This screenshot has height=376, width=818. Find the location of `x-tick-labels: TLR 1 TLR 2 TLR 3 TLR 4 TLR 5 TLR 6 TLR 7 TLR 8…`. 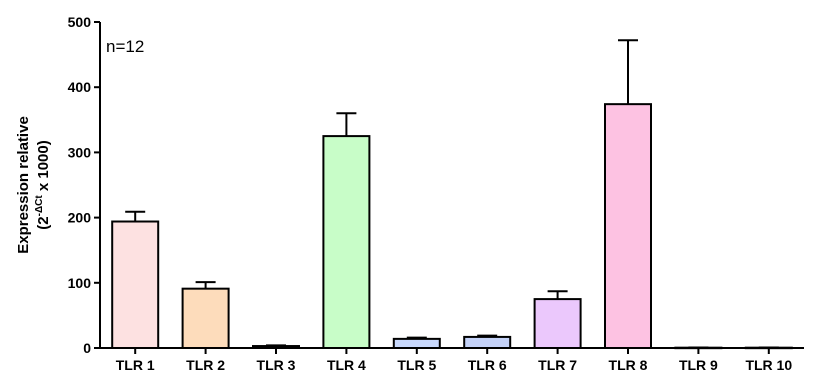

x-tick-labels: TLR 1 TLR 2 TLR 3 TLR 4 TLR 5 TLR 6 TLR 7 TLR 8… is located at coordinates (454, 360).